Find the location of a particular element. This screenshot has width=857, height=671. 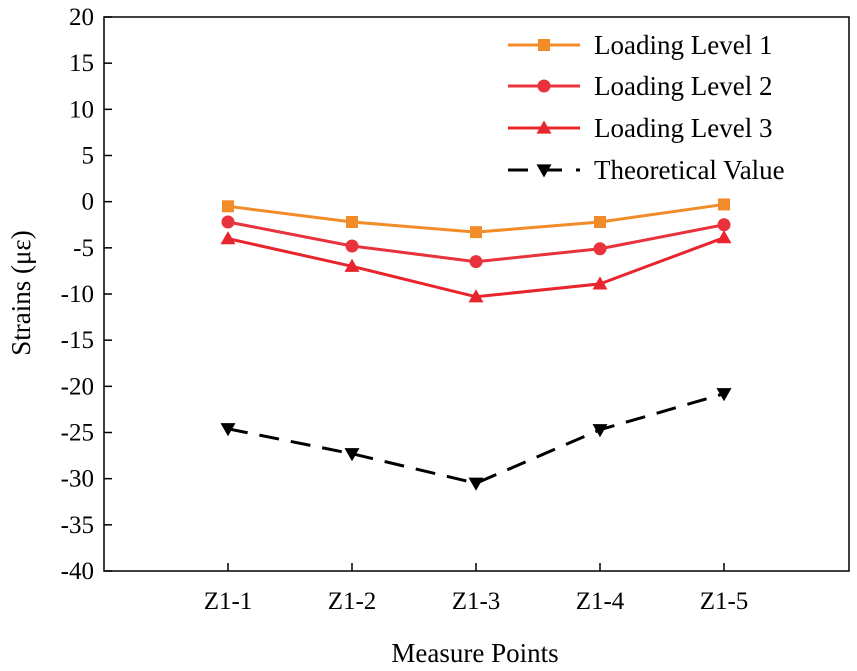

y-tick-label: 0 is located at coordinates (88, 202).